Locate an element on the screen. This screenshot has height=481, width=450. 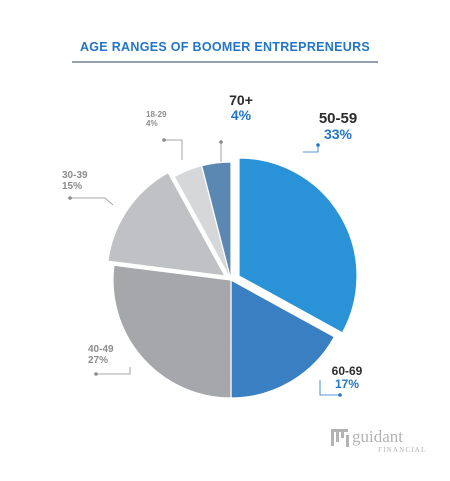
slice-value-50-59: 33% is located at coordinates (338, 134).